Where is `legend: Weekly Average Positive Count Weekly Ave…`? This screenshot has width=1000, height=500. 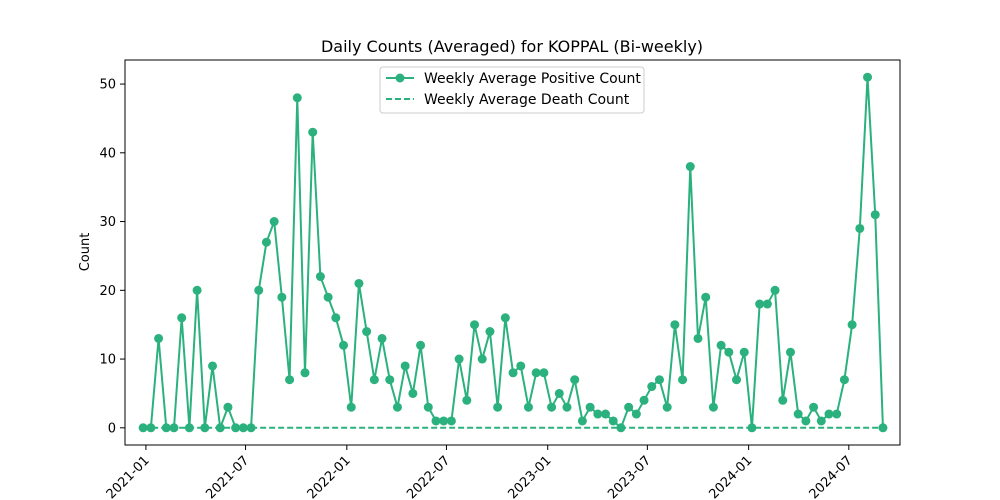
legend: Weekly Average Positive Count Weekly Ave… is located at coordinates (512, 90).